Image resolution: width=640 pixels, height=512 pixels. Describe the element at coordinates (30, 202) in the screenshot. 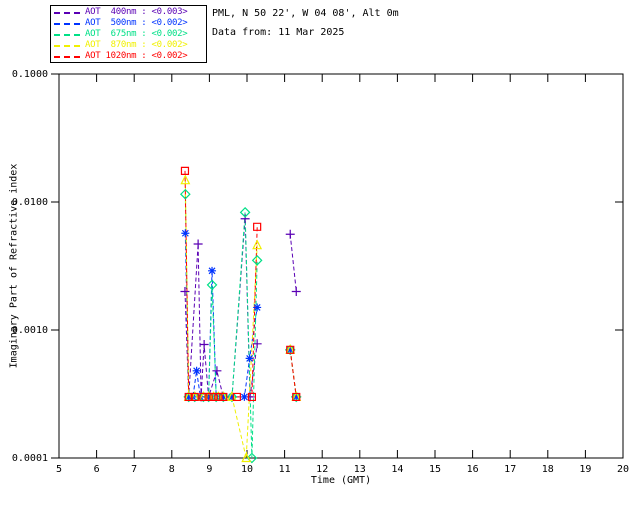

I see `y-tick-label: 0.0100` at that location.